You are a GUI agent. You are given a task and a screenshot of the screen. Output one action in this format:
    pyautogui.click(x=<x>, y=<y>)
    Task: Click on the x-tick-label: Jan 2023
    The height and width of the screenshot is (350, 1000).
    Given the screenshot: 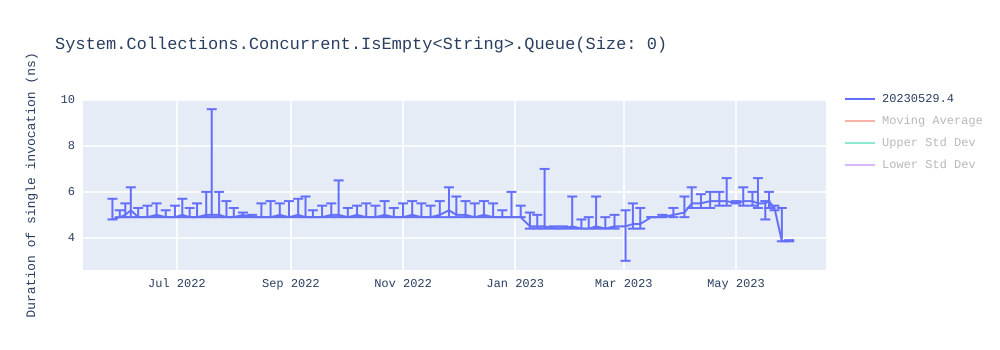 What is the action you would take?
    pyautogui.click(x=515, y=284)
    